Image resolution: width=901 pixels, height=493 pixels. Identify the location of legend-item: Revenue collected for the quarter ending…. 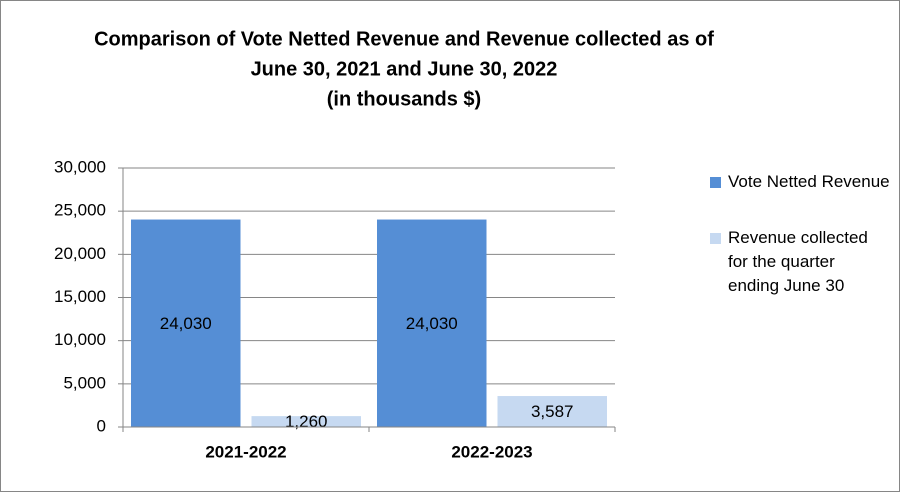
(800, 262).